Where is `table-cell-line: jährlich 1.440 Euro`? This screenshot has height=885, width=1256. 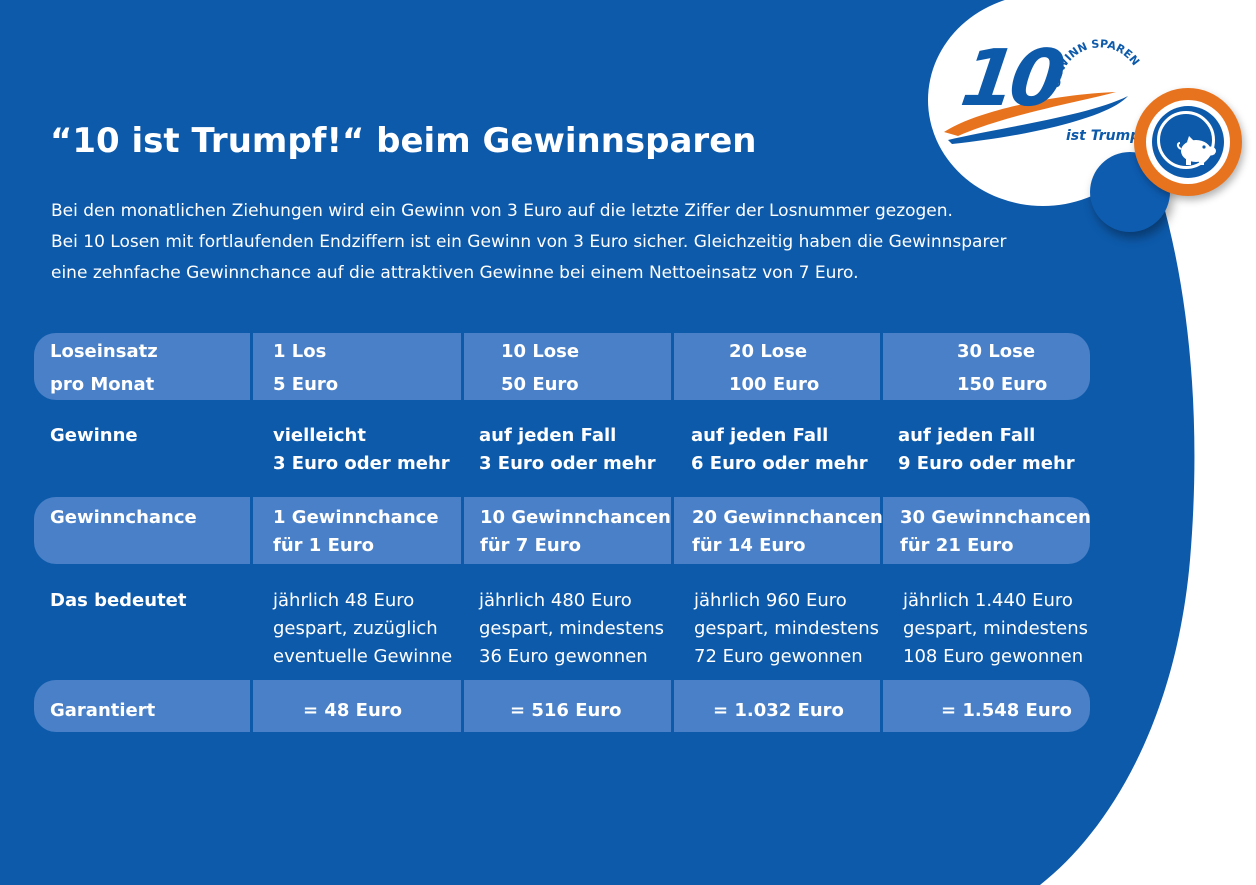 table-cell-line: jährlich 1.440 Euro is located at coordinates (988, 600).